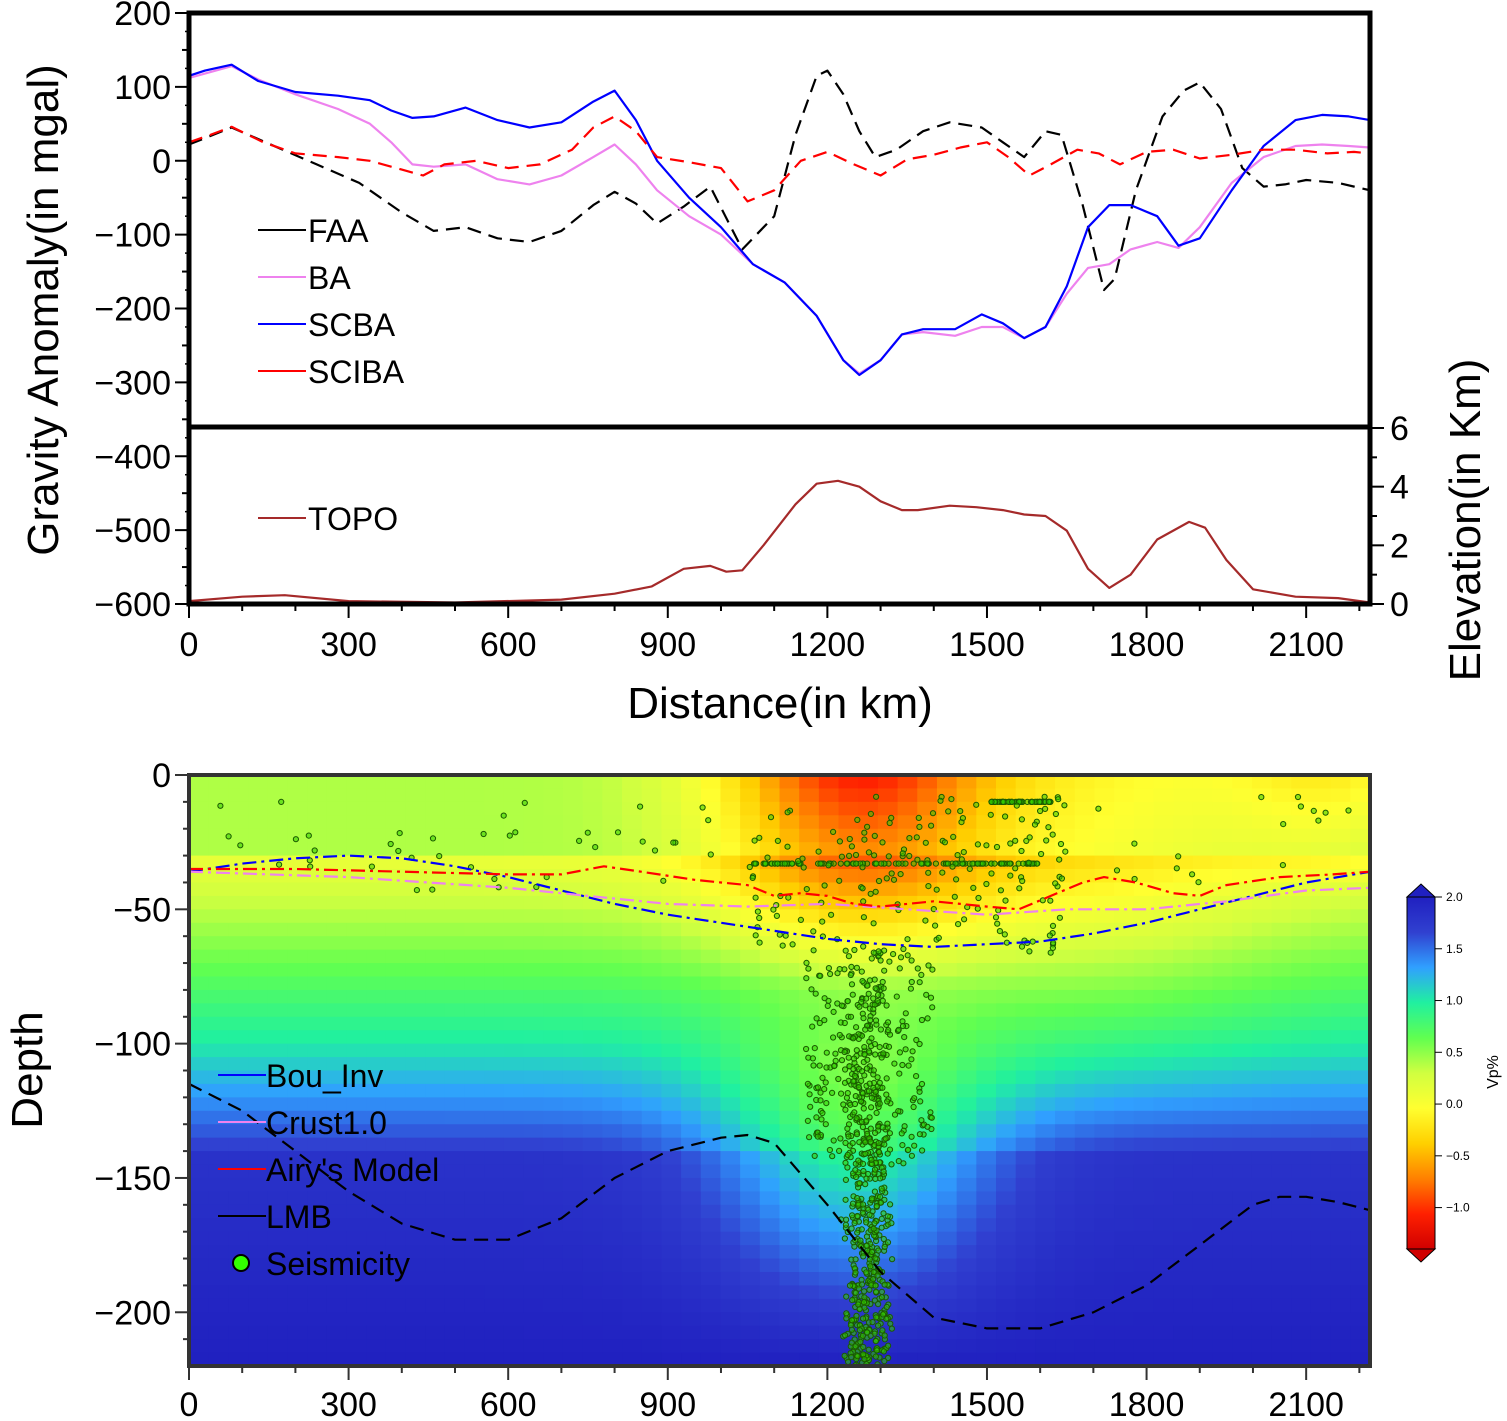 The height and width of the screenshot is (1421, 1507). I want to click on series-lmb-line, so click(779, 1206).